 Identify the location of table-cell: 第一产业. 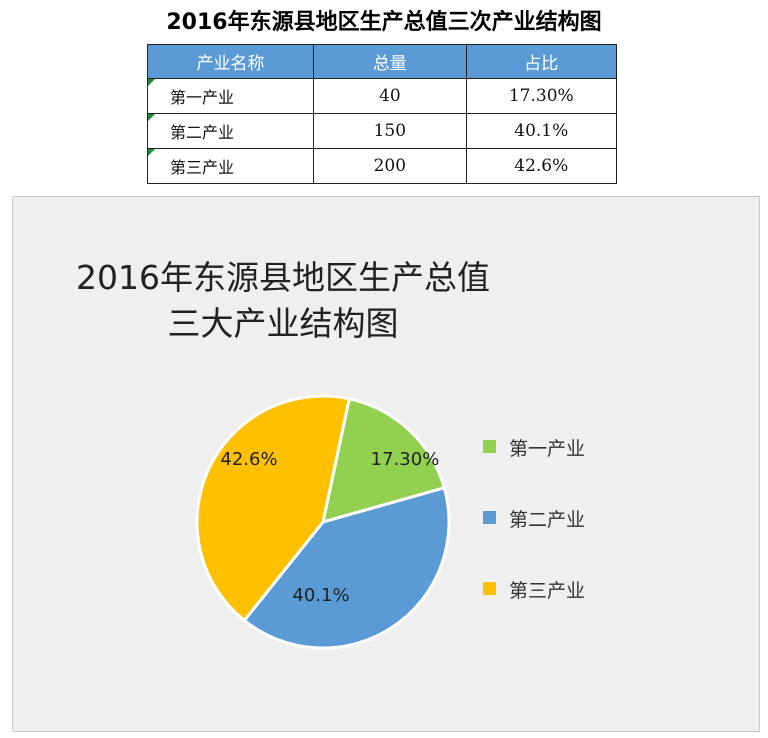
(230, 96).